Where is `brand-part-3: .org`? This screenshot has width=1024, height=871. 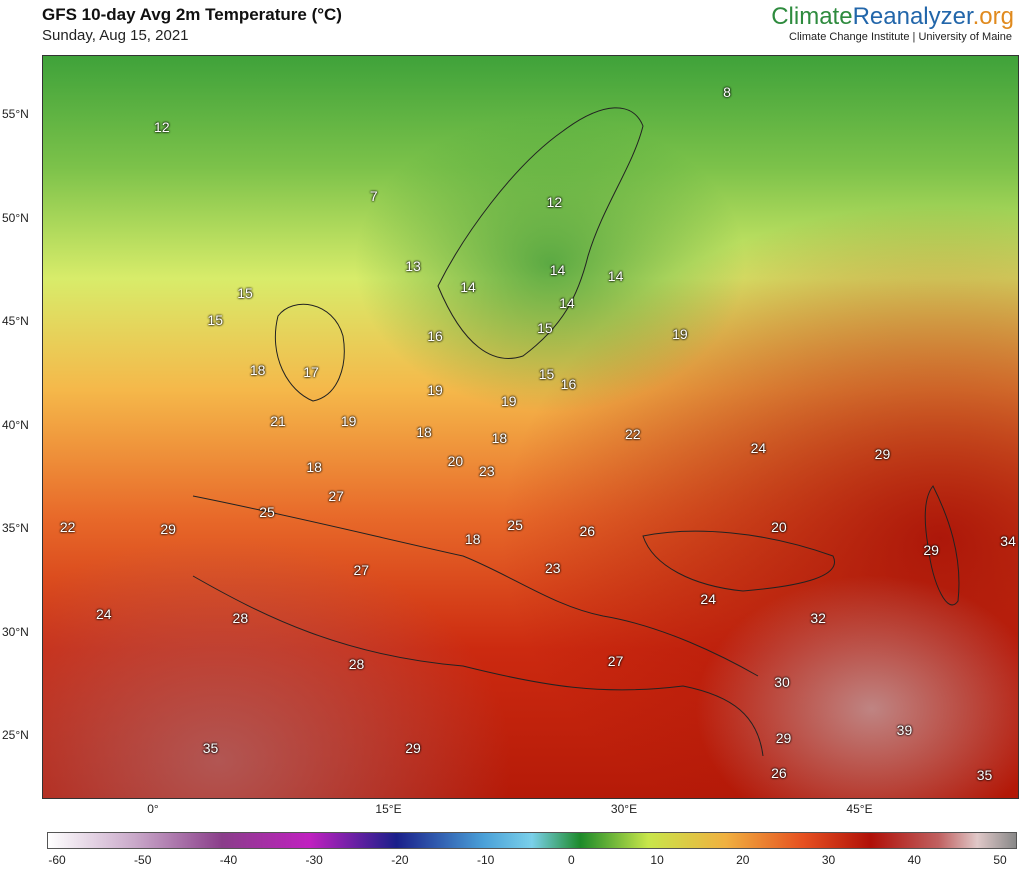
brand-part-3: .org is located at coordinates (993, 16).